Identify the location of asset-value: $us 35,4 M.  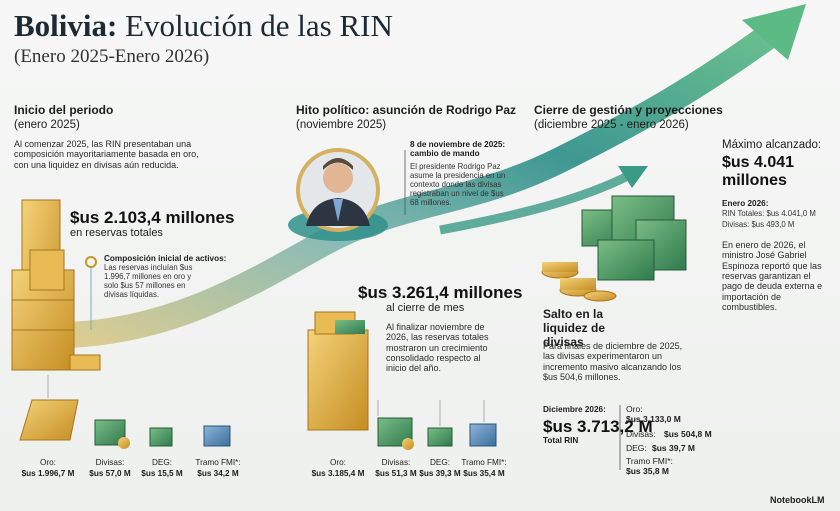
(484, 473).